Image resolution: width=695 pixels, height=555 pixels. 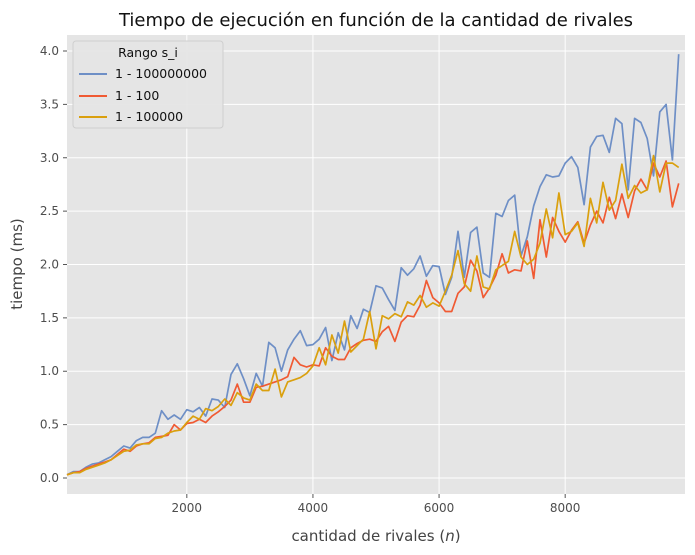 I want to click on y-tick-label: 0.0, so click(x=49, y=478).